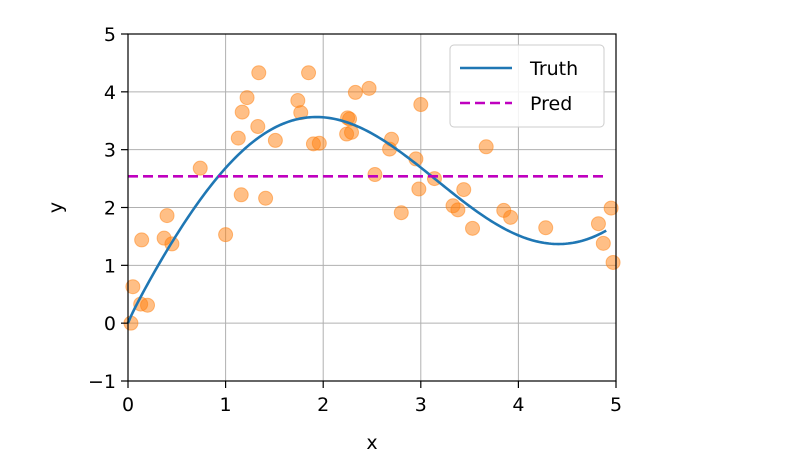 Image resolution: width=811 pixels, height=463 pixels. I want to click on x-tick-label: 2, so click(323, 405).